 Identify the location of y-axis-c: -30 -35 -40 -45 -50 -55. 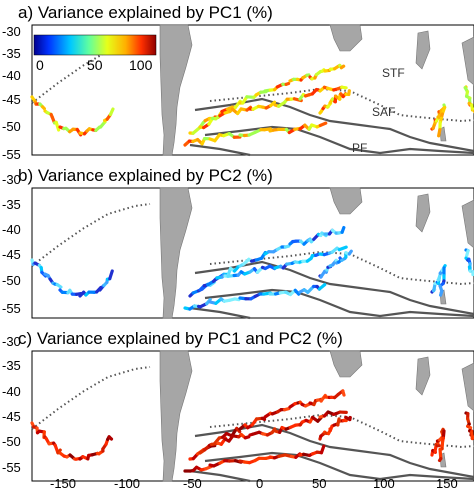
(11, 404).